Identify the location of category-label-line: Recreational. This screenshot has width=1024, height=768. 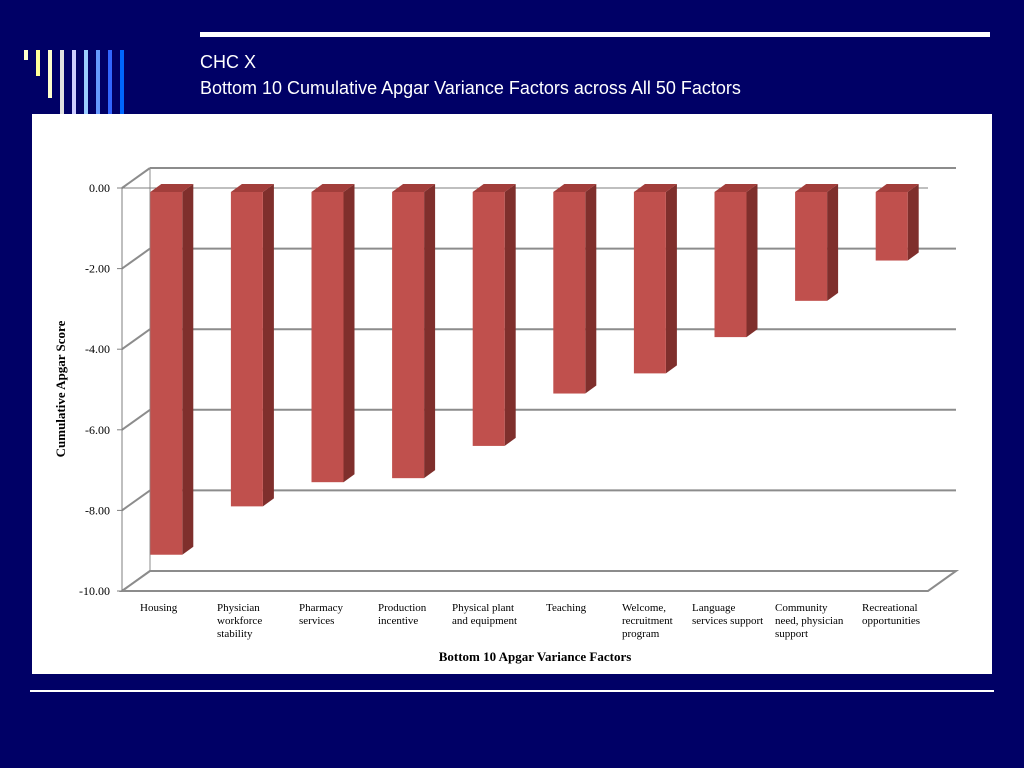
(890, 608).